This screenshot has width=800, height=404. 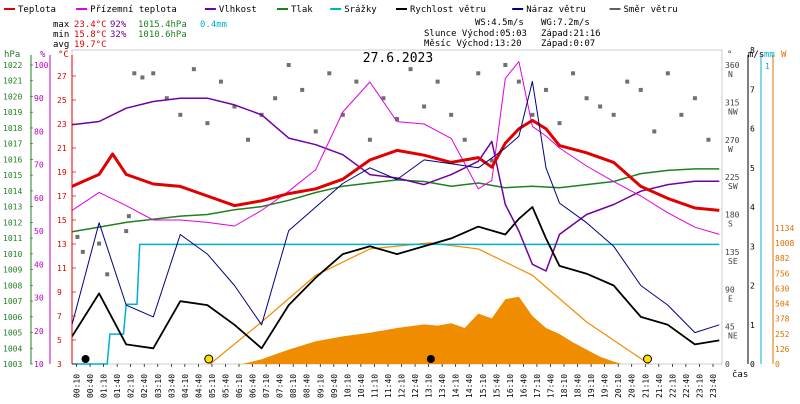 I want to click on solar-tick-label: 1008, so click(x=784, y=243).